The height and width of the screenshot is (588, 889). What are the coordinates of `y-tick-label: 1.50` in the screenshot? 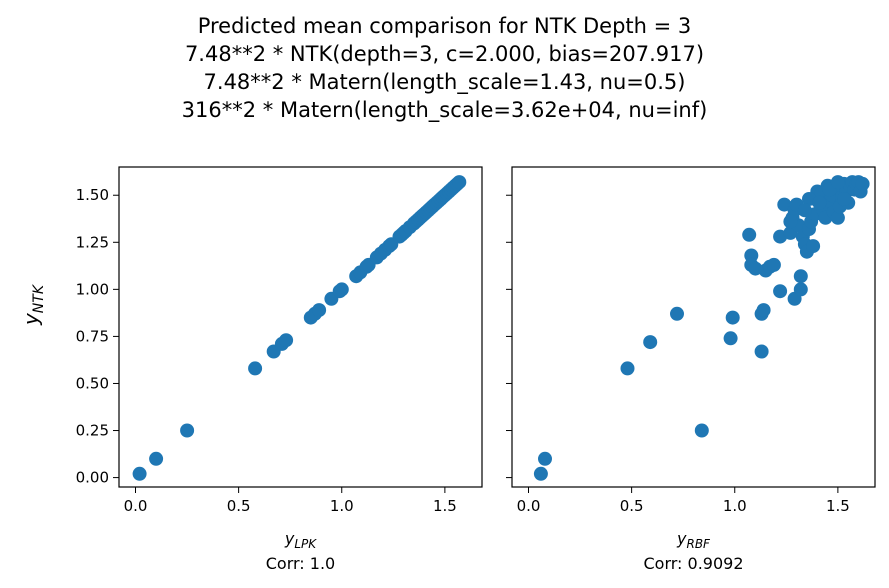 It's located at (92, 195).